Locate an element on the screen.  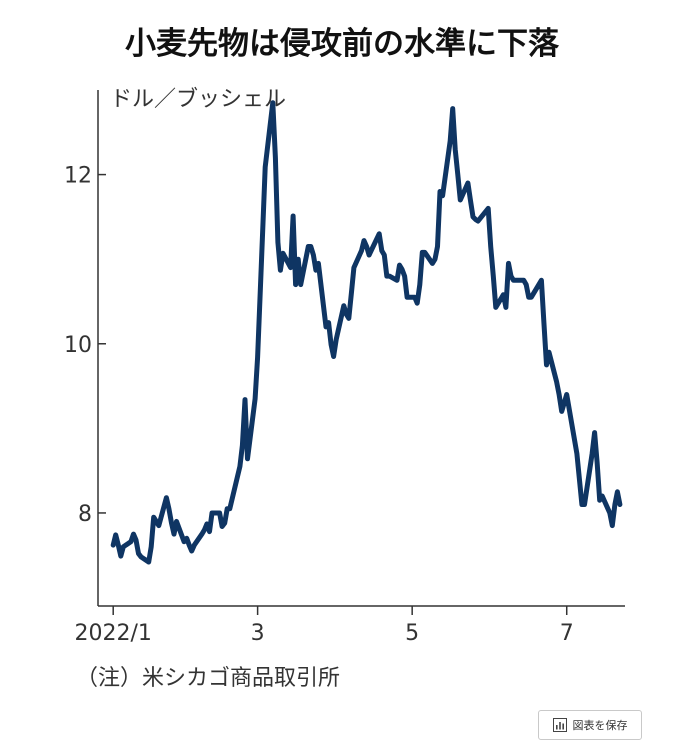
y-tick-label: 12 is located at coordinates (78, 176).